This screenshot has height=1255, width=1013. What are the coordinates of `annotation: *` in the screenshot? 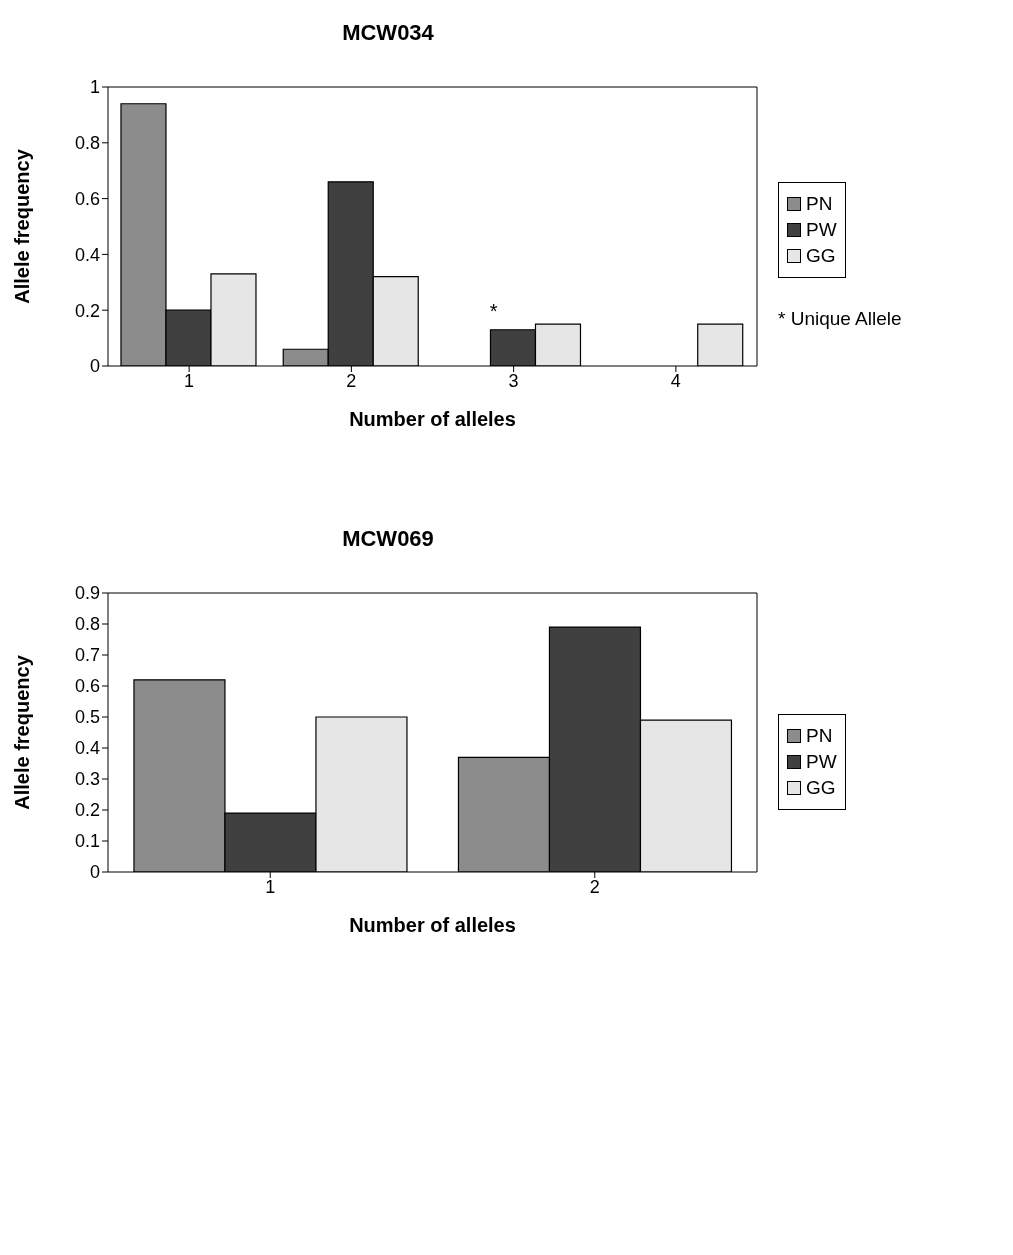 It's located at (493, 310).